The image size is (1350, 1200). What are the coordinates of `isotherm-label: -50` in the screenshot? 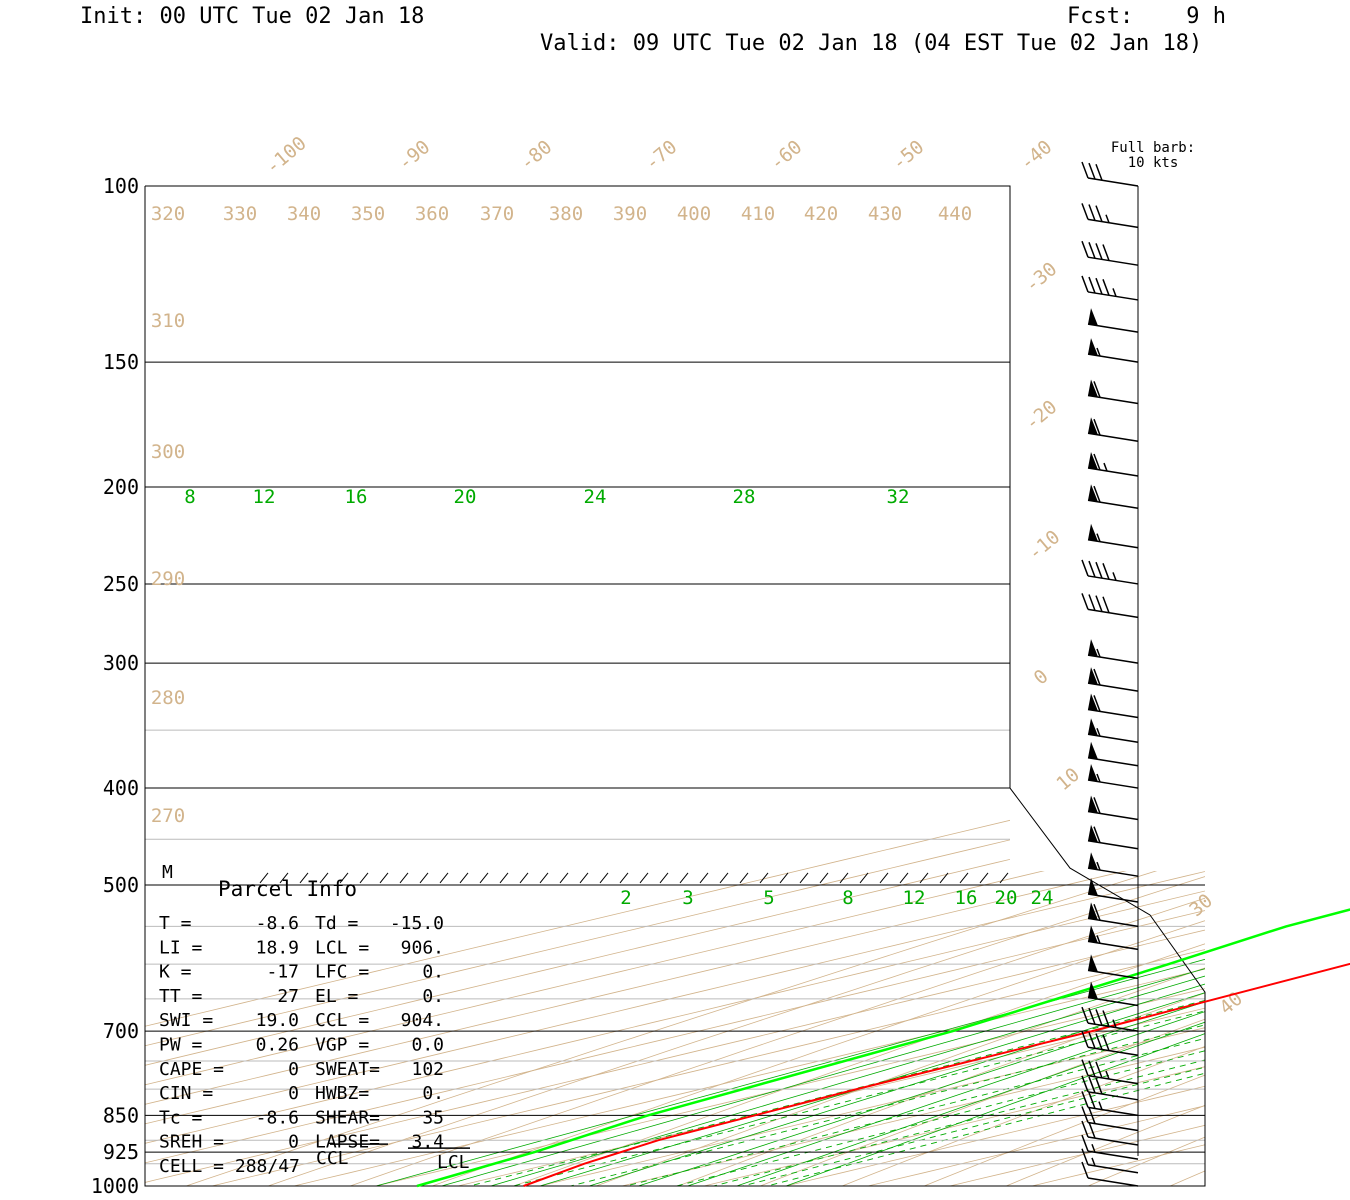 It's located at (908, 155).